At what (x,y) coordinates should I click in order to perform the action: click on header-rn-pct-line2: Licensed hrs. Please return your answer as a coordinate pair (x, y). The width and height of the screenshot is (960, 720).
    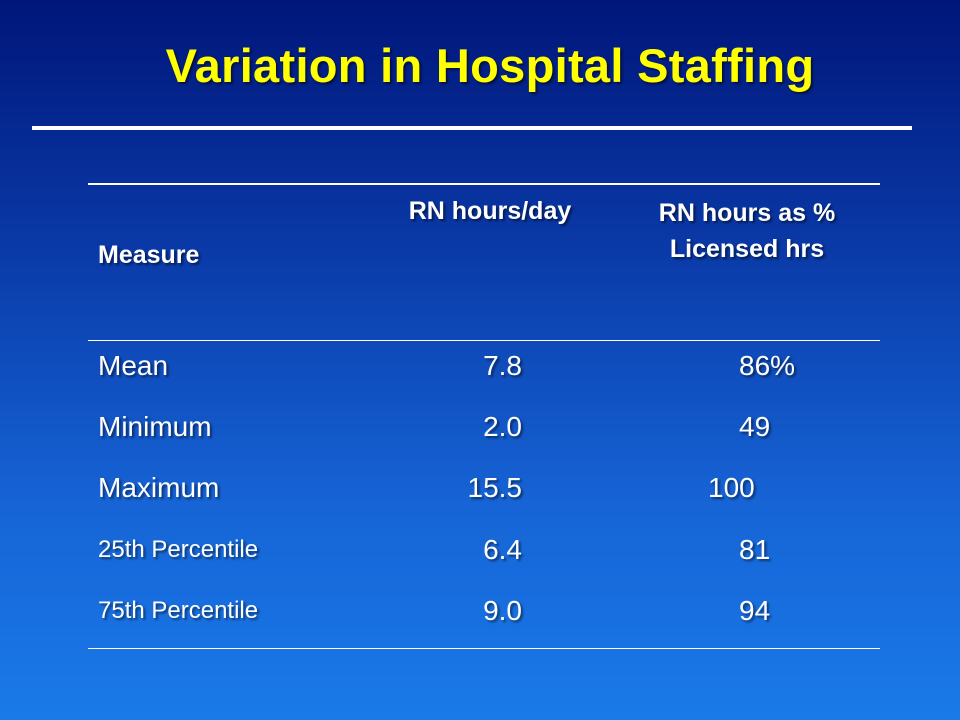
    Looking at the image, I should click on (747, 249).